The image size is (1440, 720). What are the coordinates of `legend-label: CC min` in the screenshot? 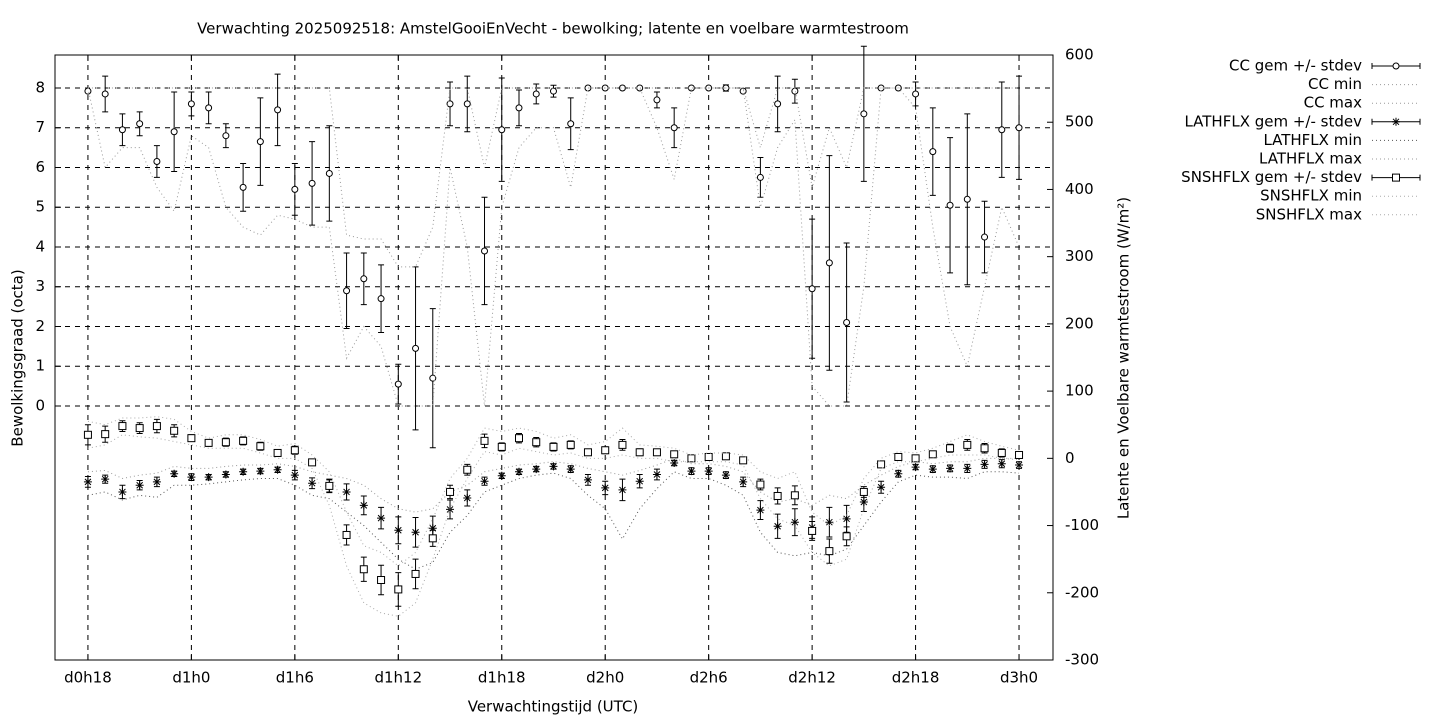 It's located at (1335, 84).